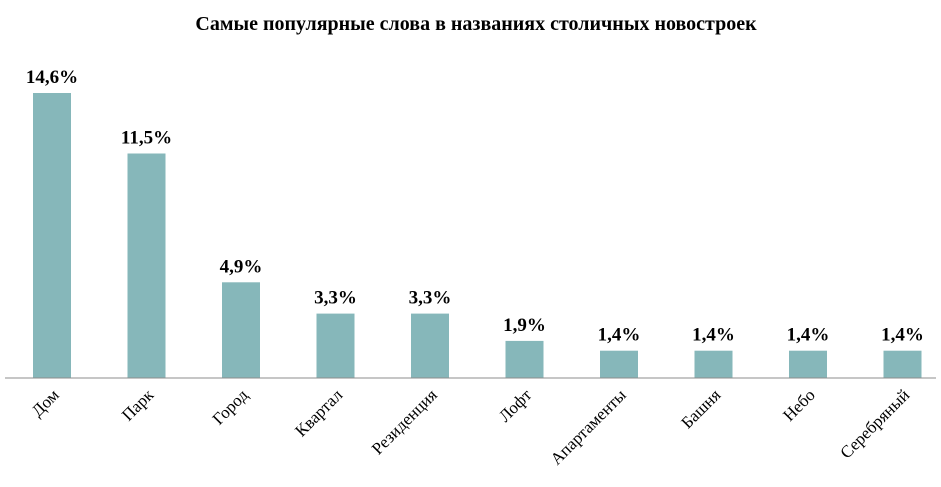 The image size is (941, 487). Describe the element at coordinates (230, 406) in the screenshot. I see `category-label-3: Город` at that location.